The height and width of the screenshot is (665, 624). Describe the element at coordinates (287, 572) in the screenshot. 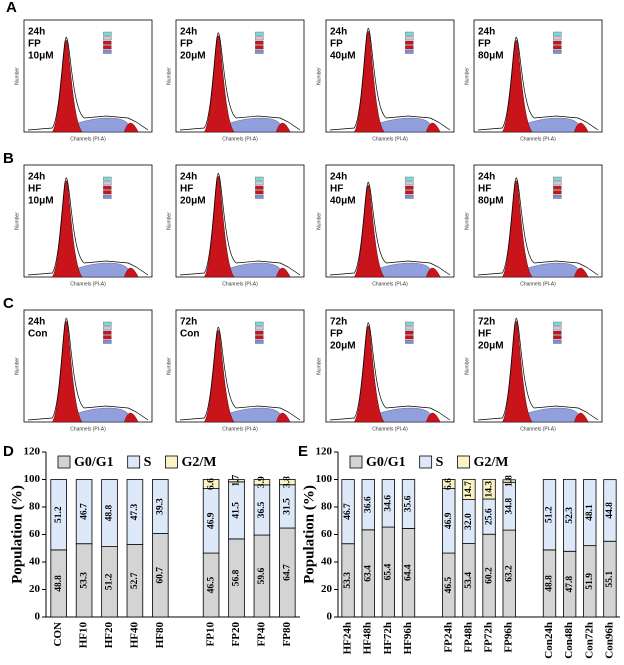

I see `data-label: 64.7` at that location.